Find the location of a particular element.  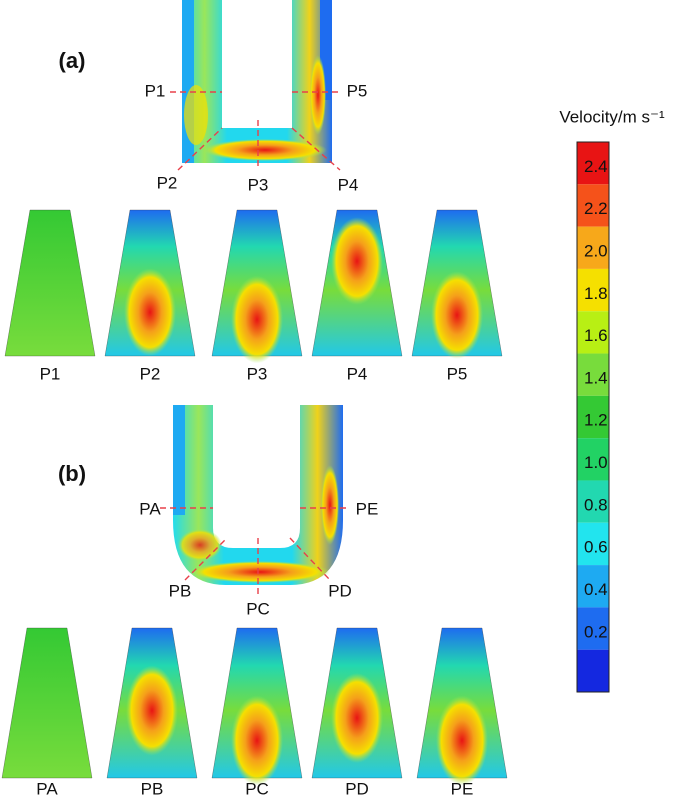

section-label: P2 is located at coordinates (167, 182).